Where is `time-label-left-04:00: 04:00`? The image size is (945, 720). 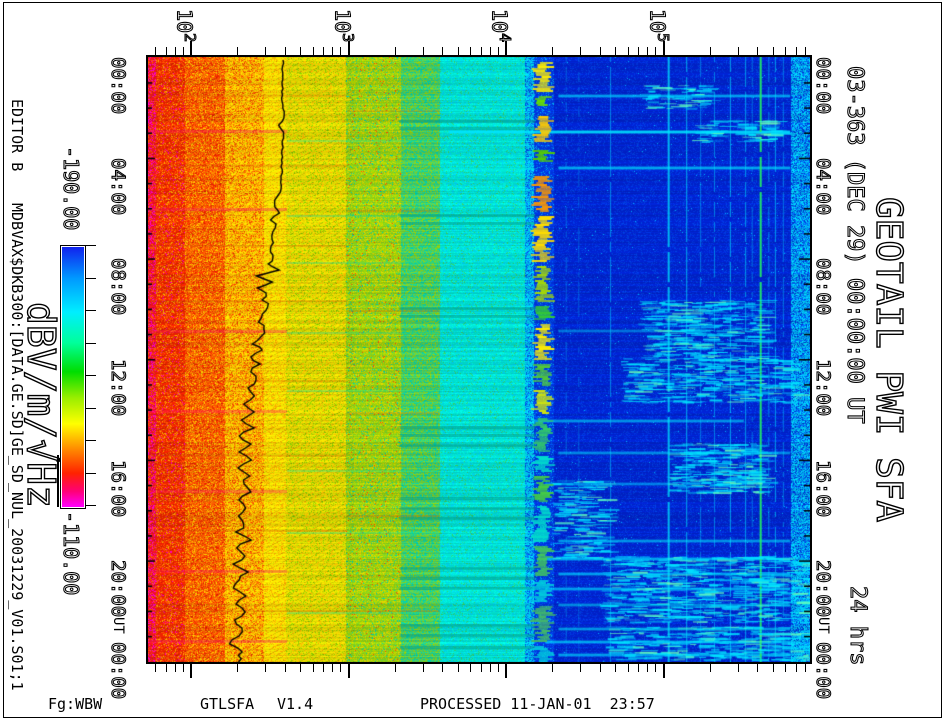 time-label-left-04:00: 04:00 is located at coordinates (117, 186).